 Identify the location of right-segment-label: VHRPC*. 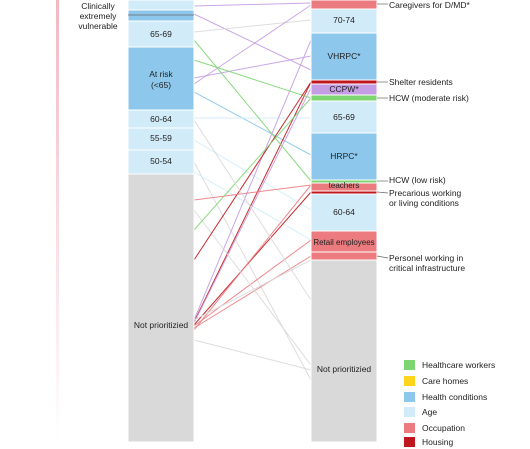
(344, 56).